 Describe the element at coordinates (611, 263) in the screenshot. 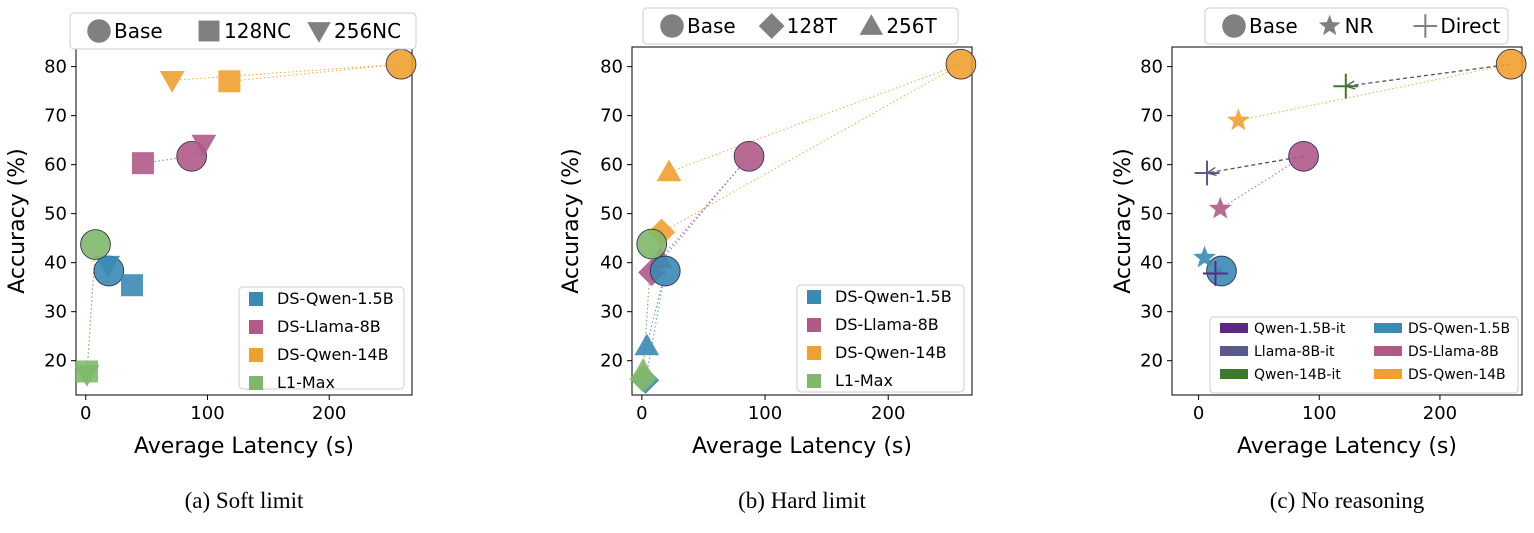

I see `y-tick-label: 40` at that location.